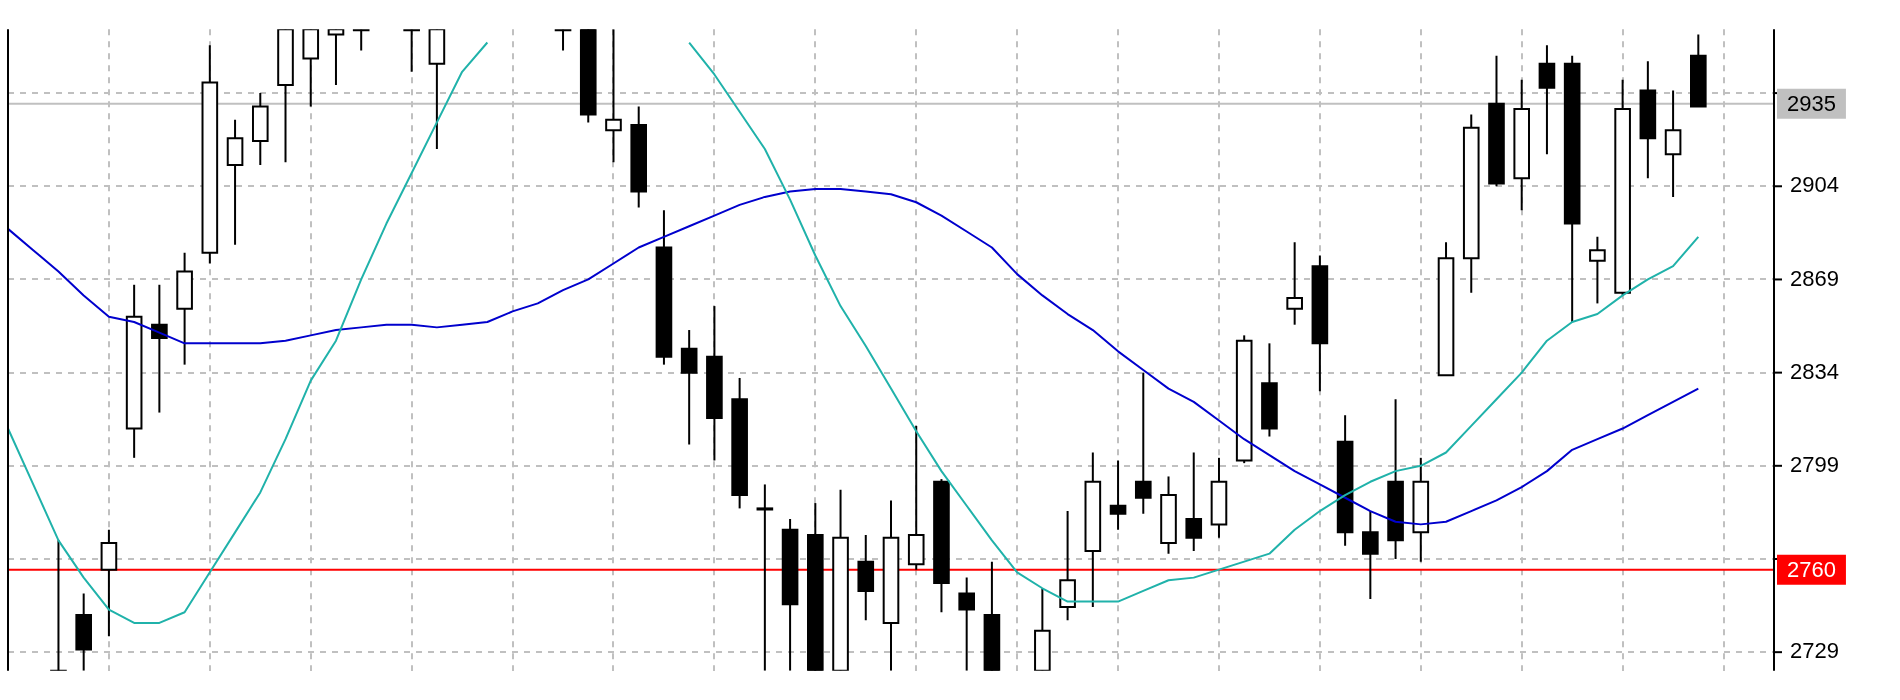 This screenshot has height=700, width=1900. What do you see at coordinates (1814, 371) in the screenshot?
I see `y-tick-label: 2834` at bounding box center [1814, 371].